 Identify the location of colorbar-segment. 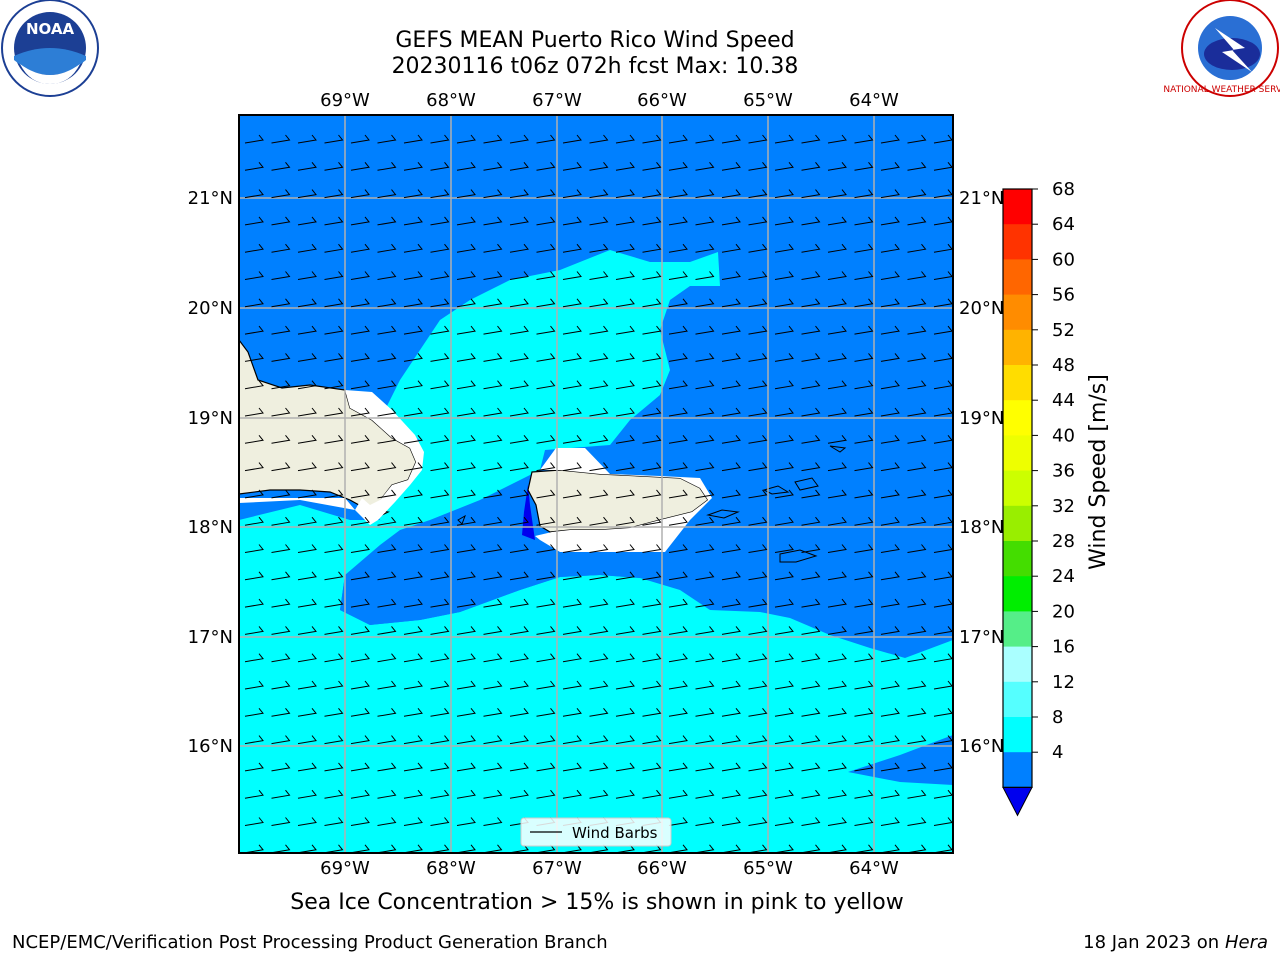
(1017, 418).